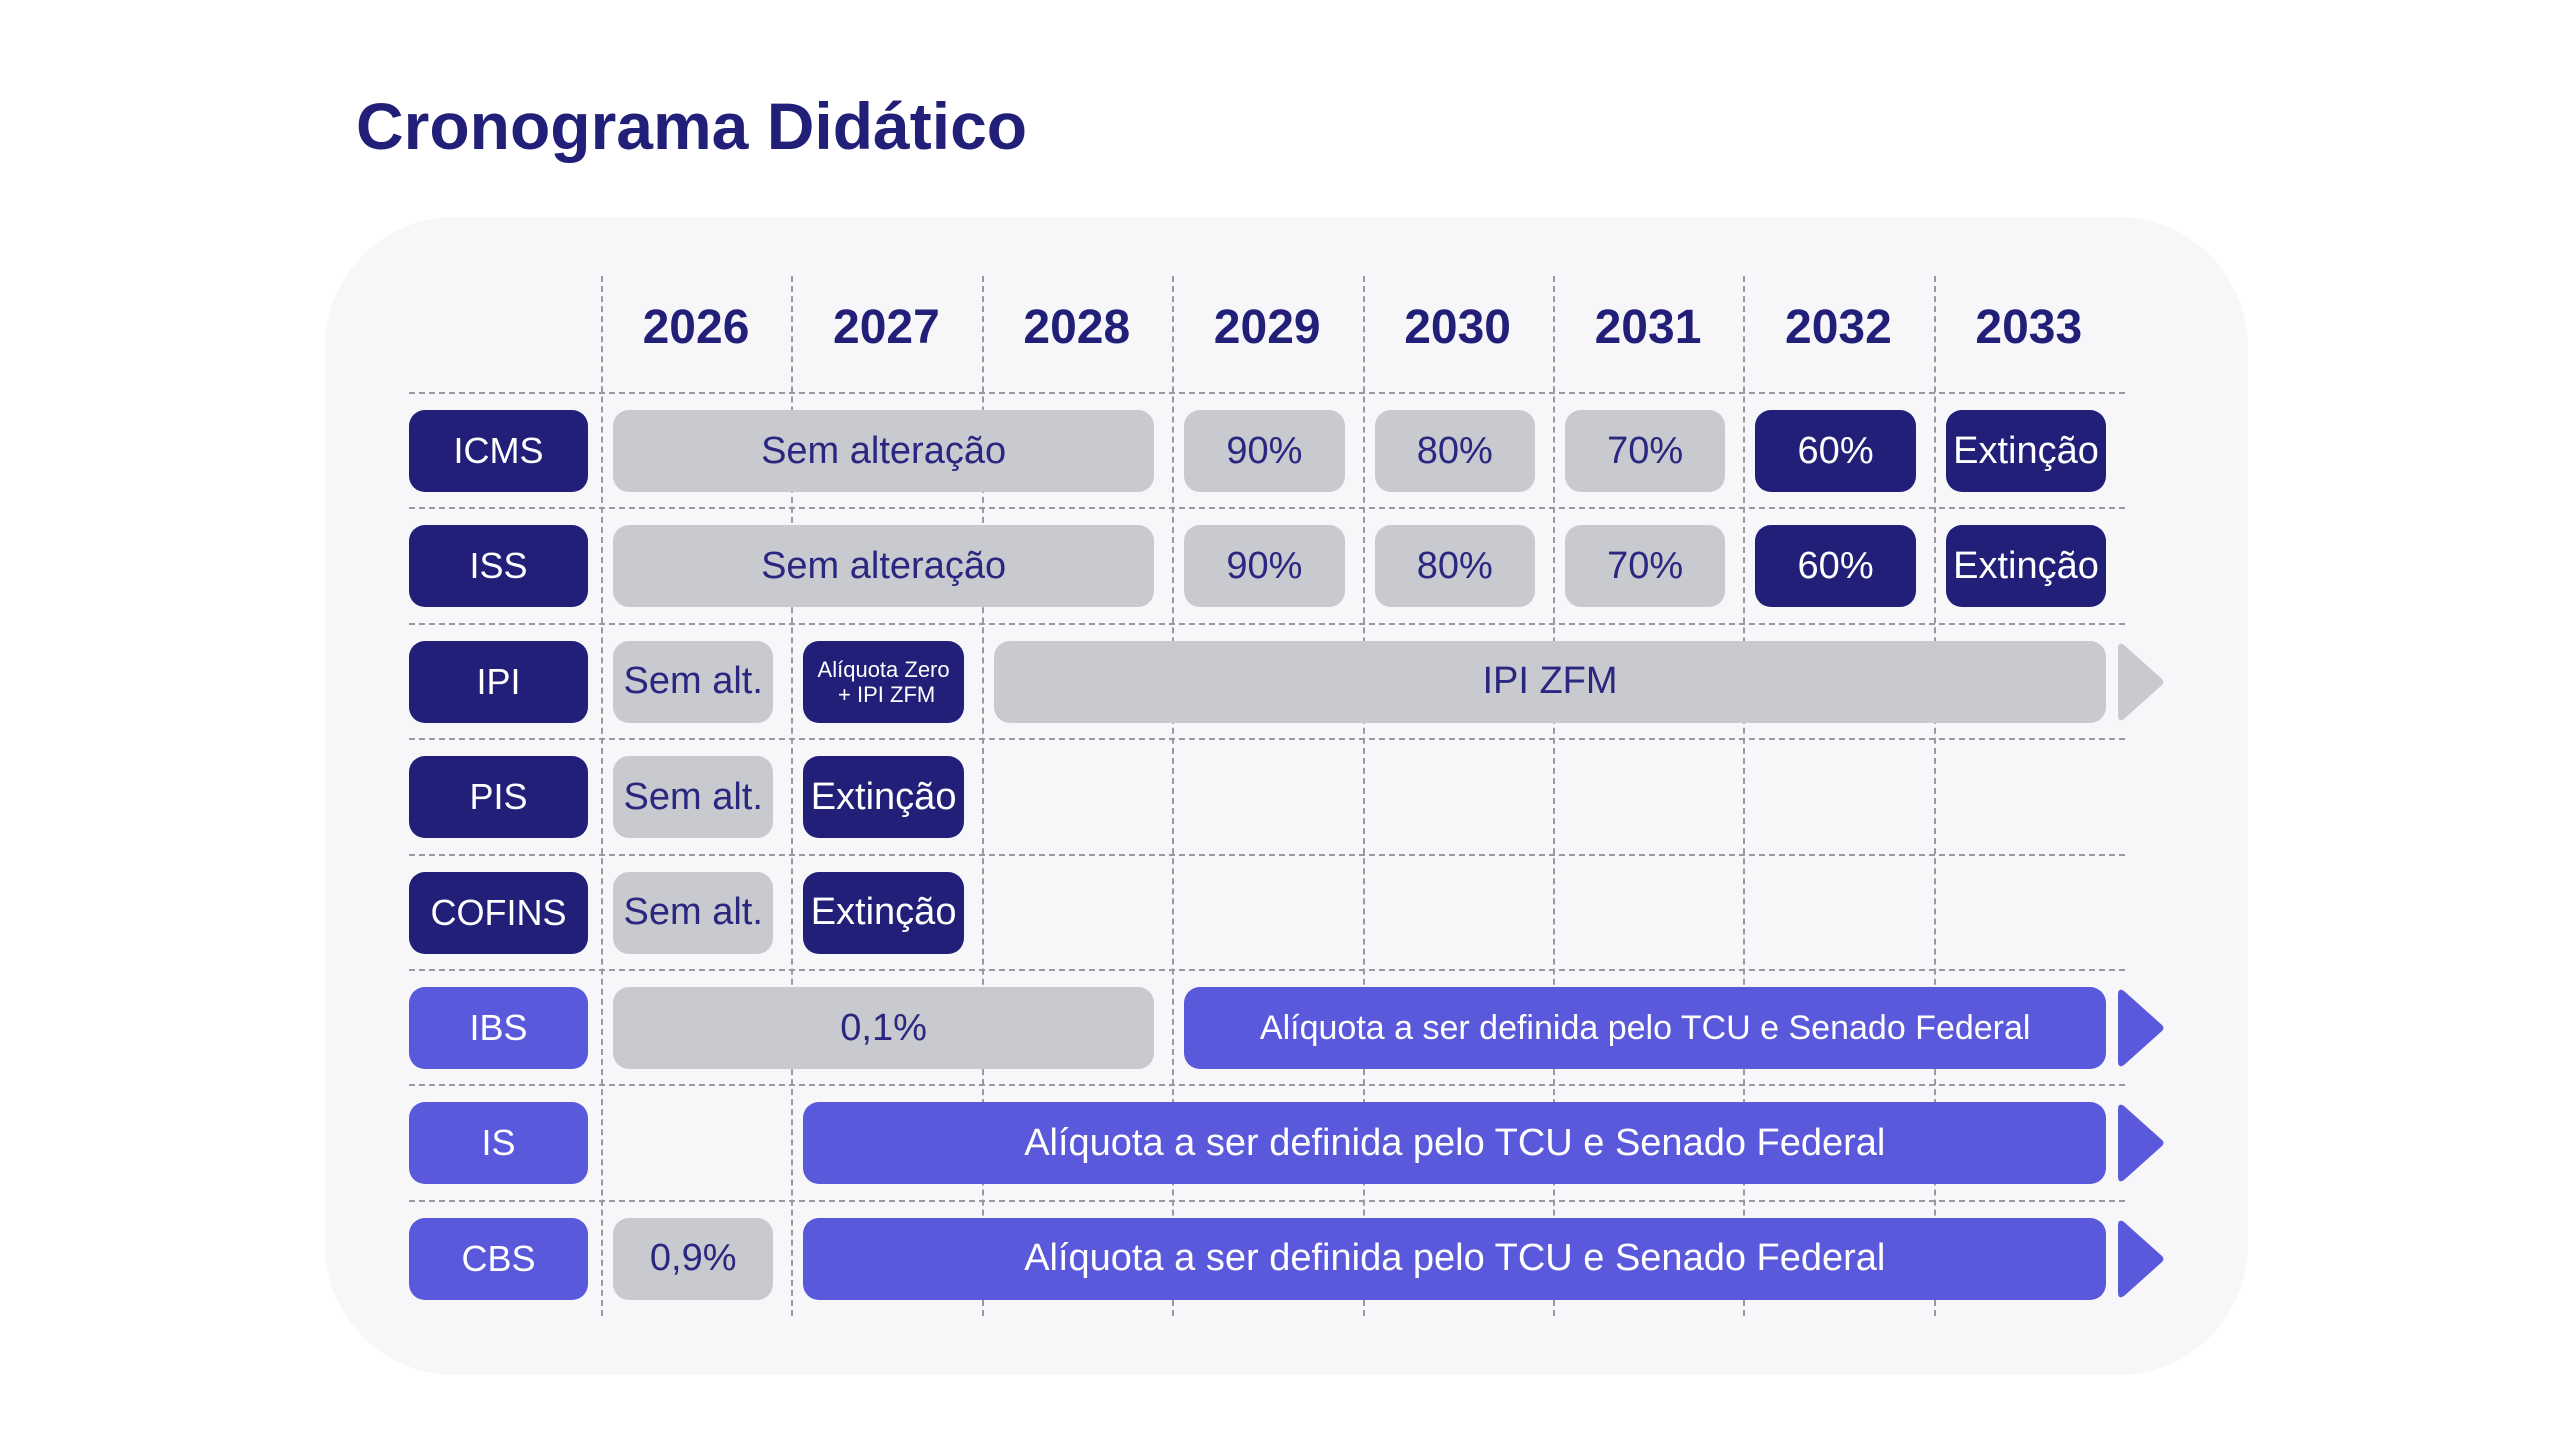  Describe the element at coordinates (1077, 327) in the screenshot. I see `year-header-2028: 2028` at that location.